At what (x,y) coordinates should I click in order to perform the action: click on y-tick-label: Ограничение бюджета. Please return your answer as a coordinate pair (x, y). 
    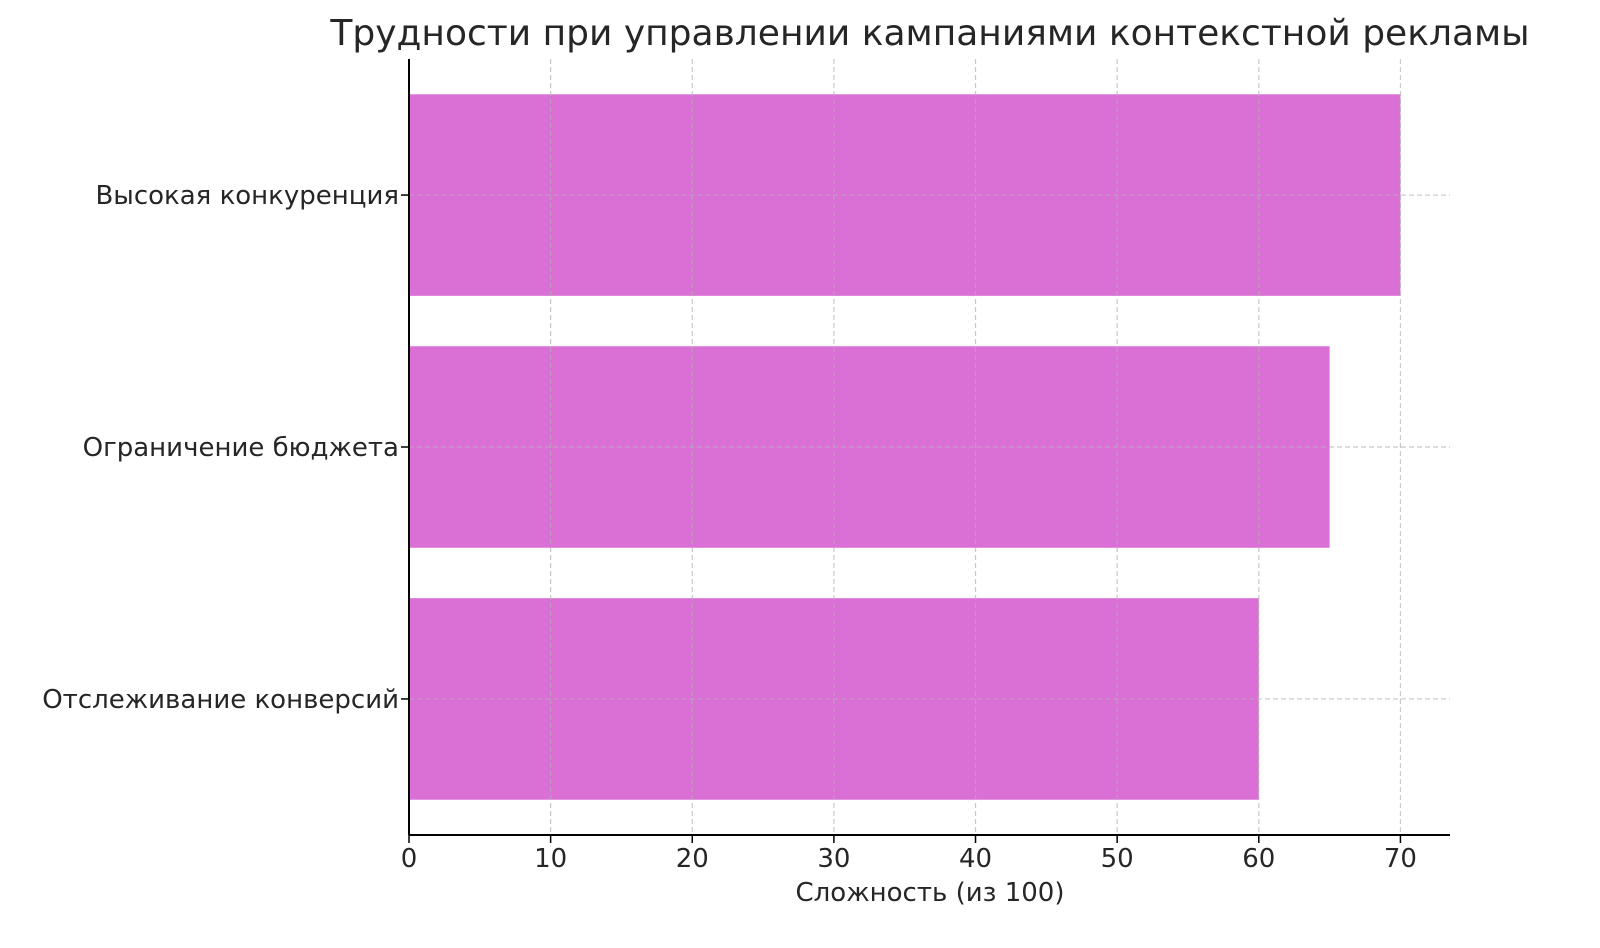
    Looking at the image, I should click on (241, 448).